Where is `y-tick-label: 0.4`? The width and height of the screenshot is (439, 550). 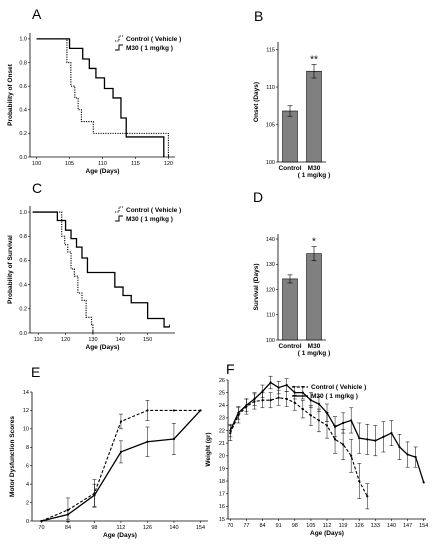
y-tick-label: 0.4 is located at coordinates (23, 111).